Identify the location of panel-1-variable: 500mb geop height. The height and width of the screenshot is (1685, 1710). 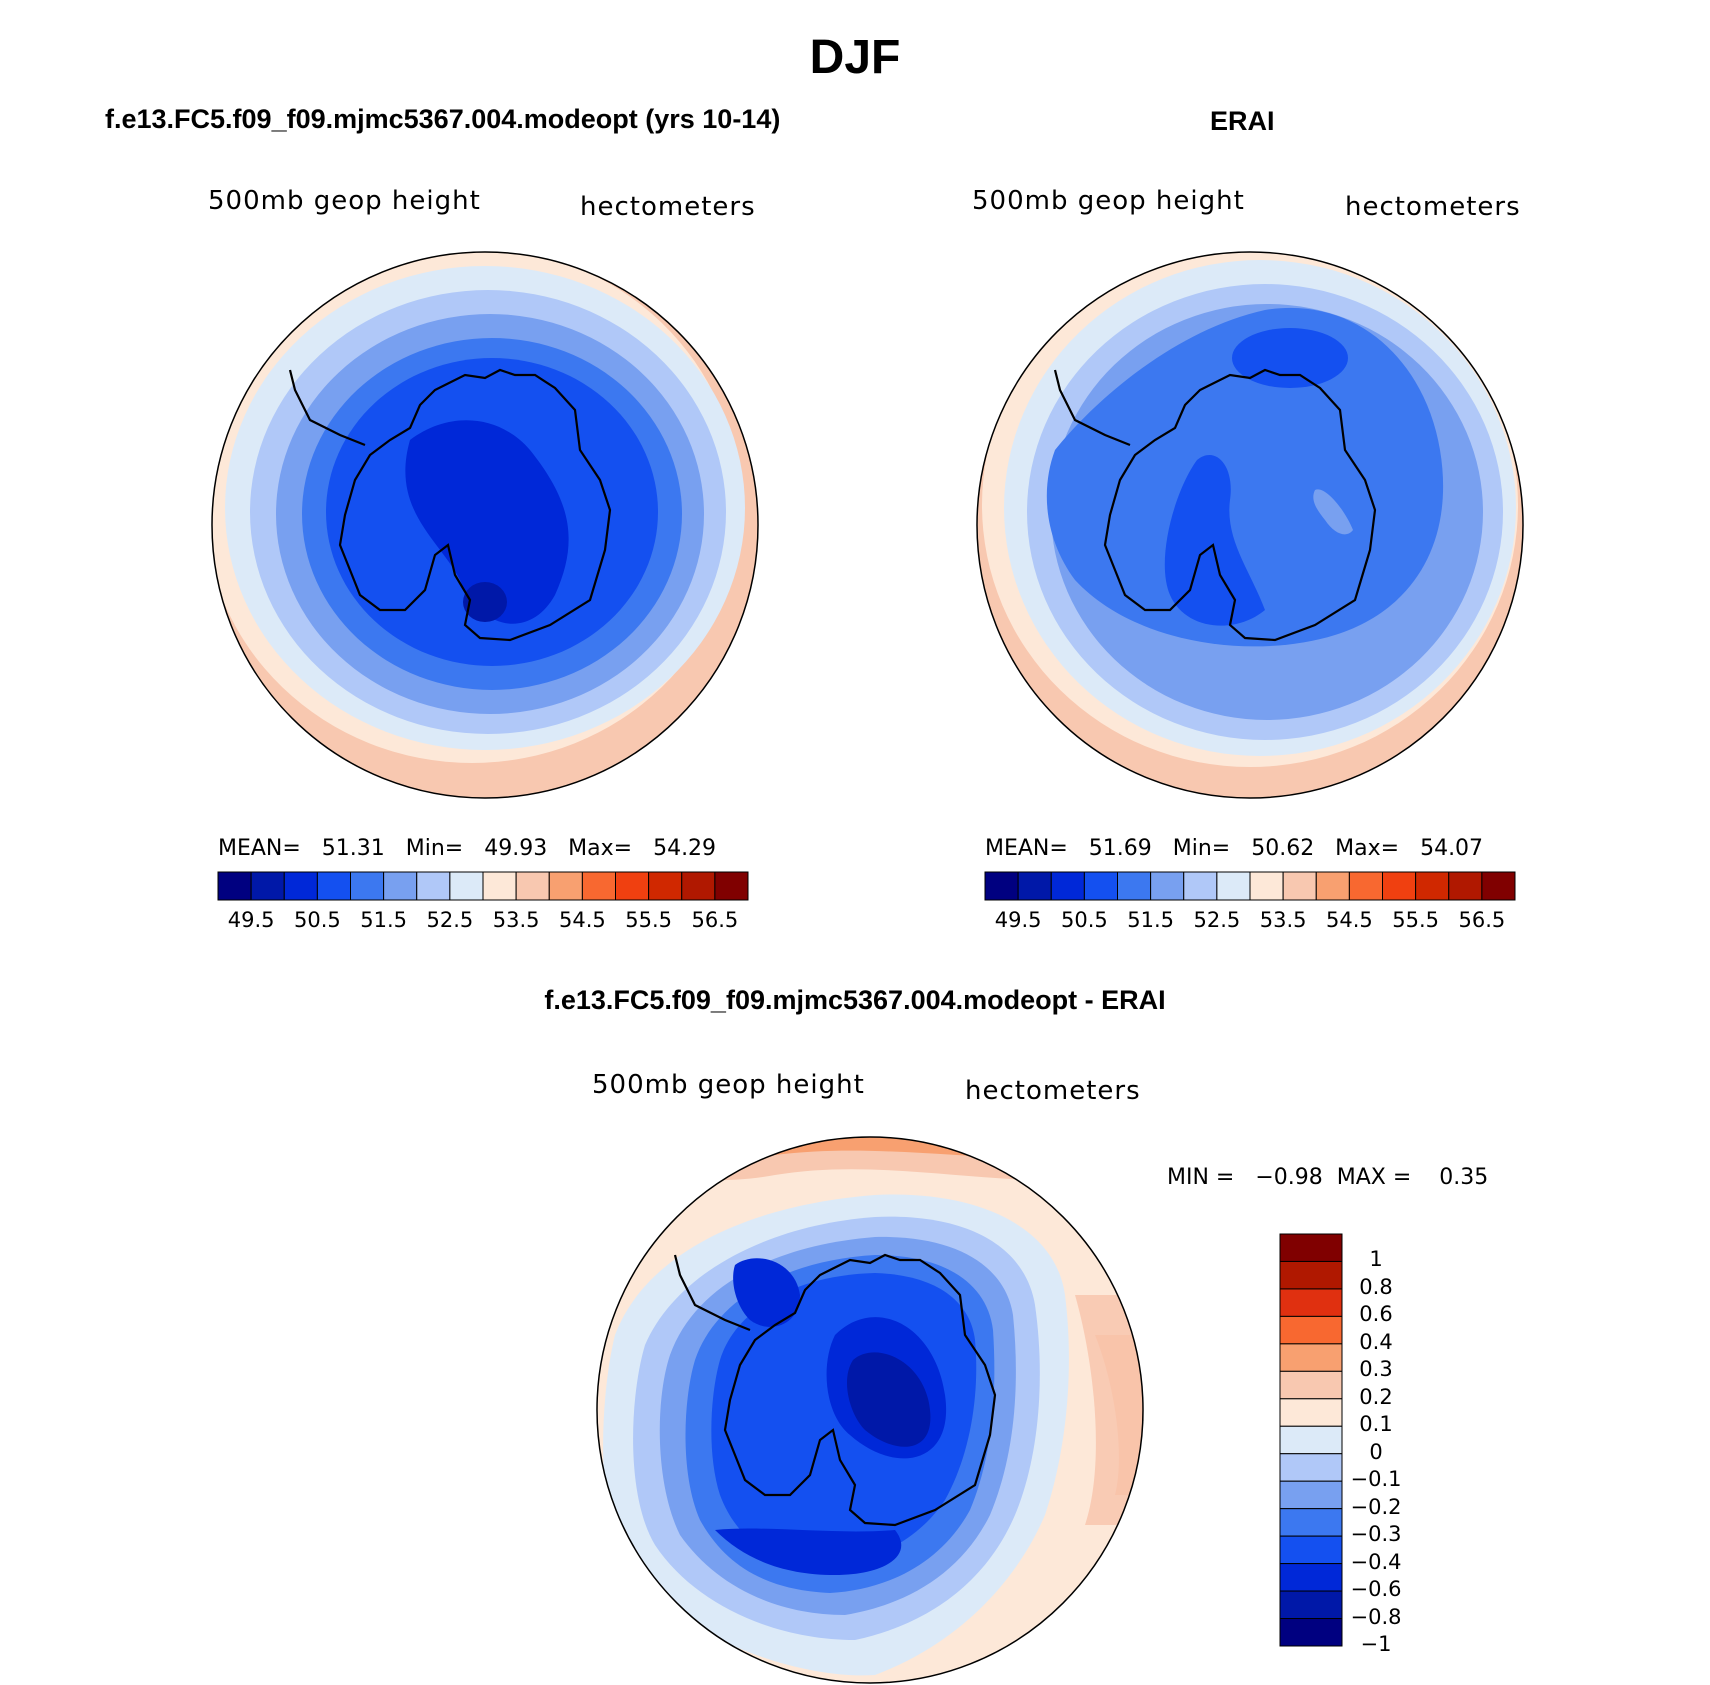
(344, 201).